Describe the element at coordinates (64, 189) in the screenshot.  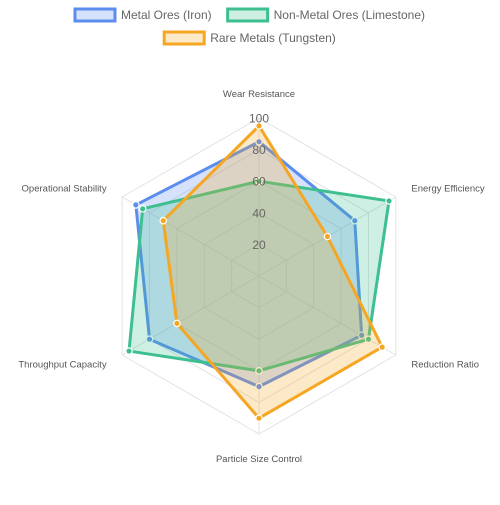
I see `axis-label: Operational Stability` at that location.